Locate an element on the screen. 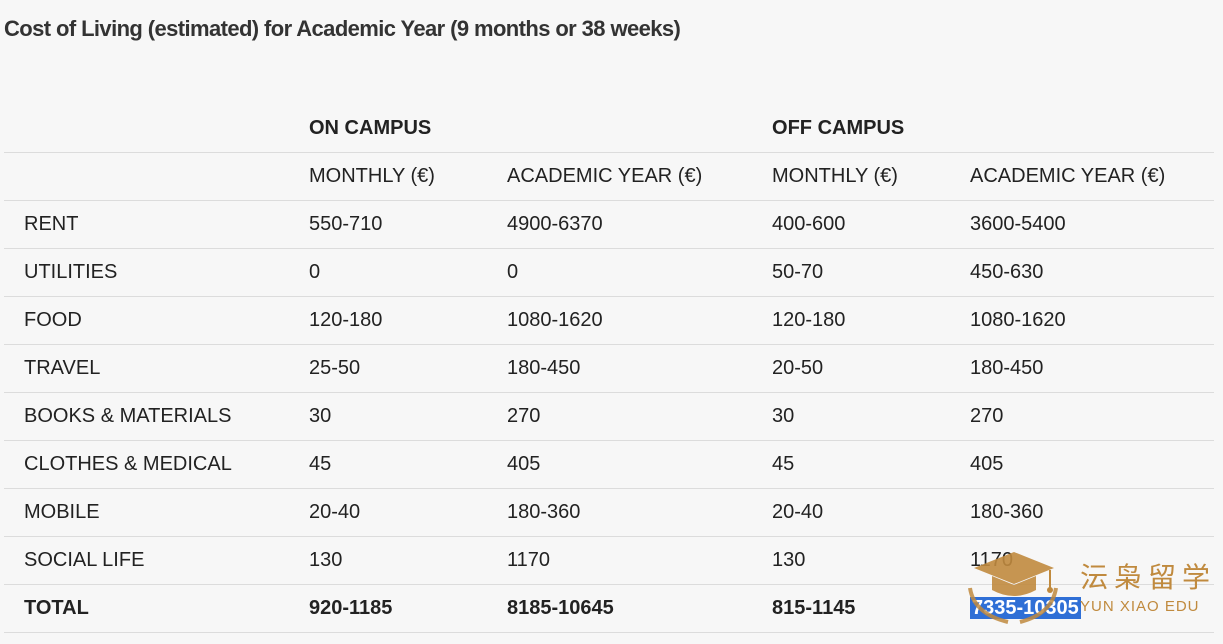  table-row: SOCIAL LIFE 130 1170 130 1170 is located at coordinates (609, 560).